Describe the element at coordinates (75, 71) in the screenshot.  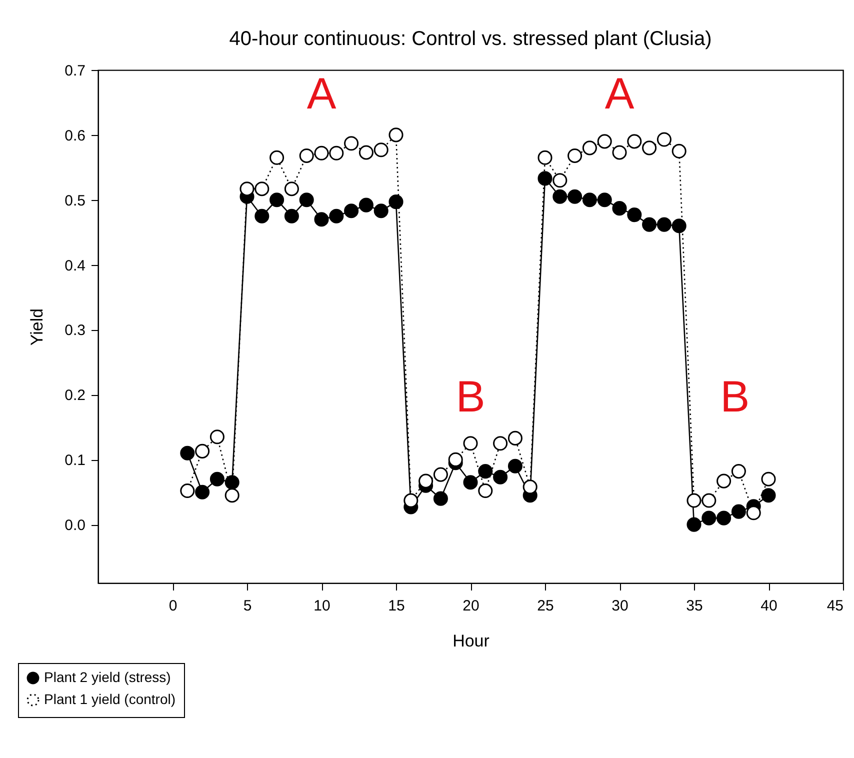
I see `y-tick-label: 0.7` at that location.